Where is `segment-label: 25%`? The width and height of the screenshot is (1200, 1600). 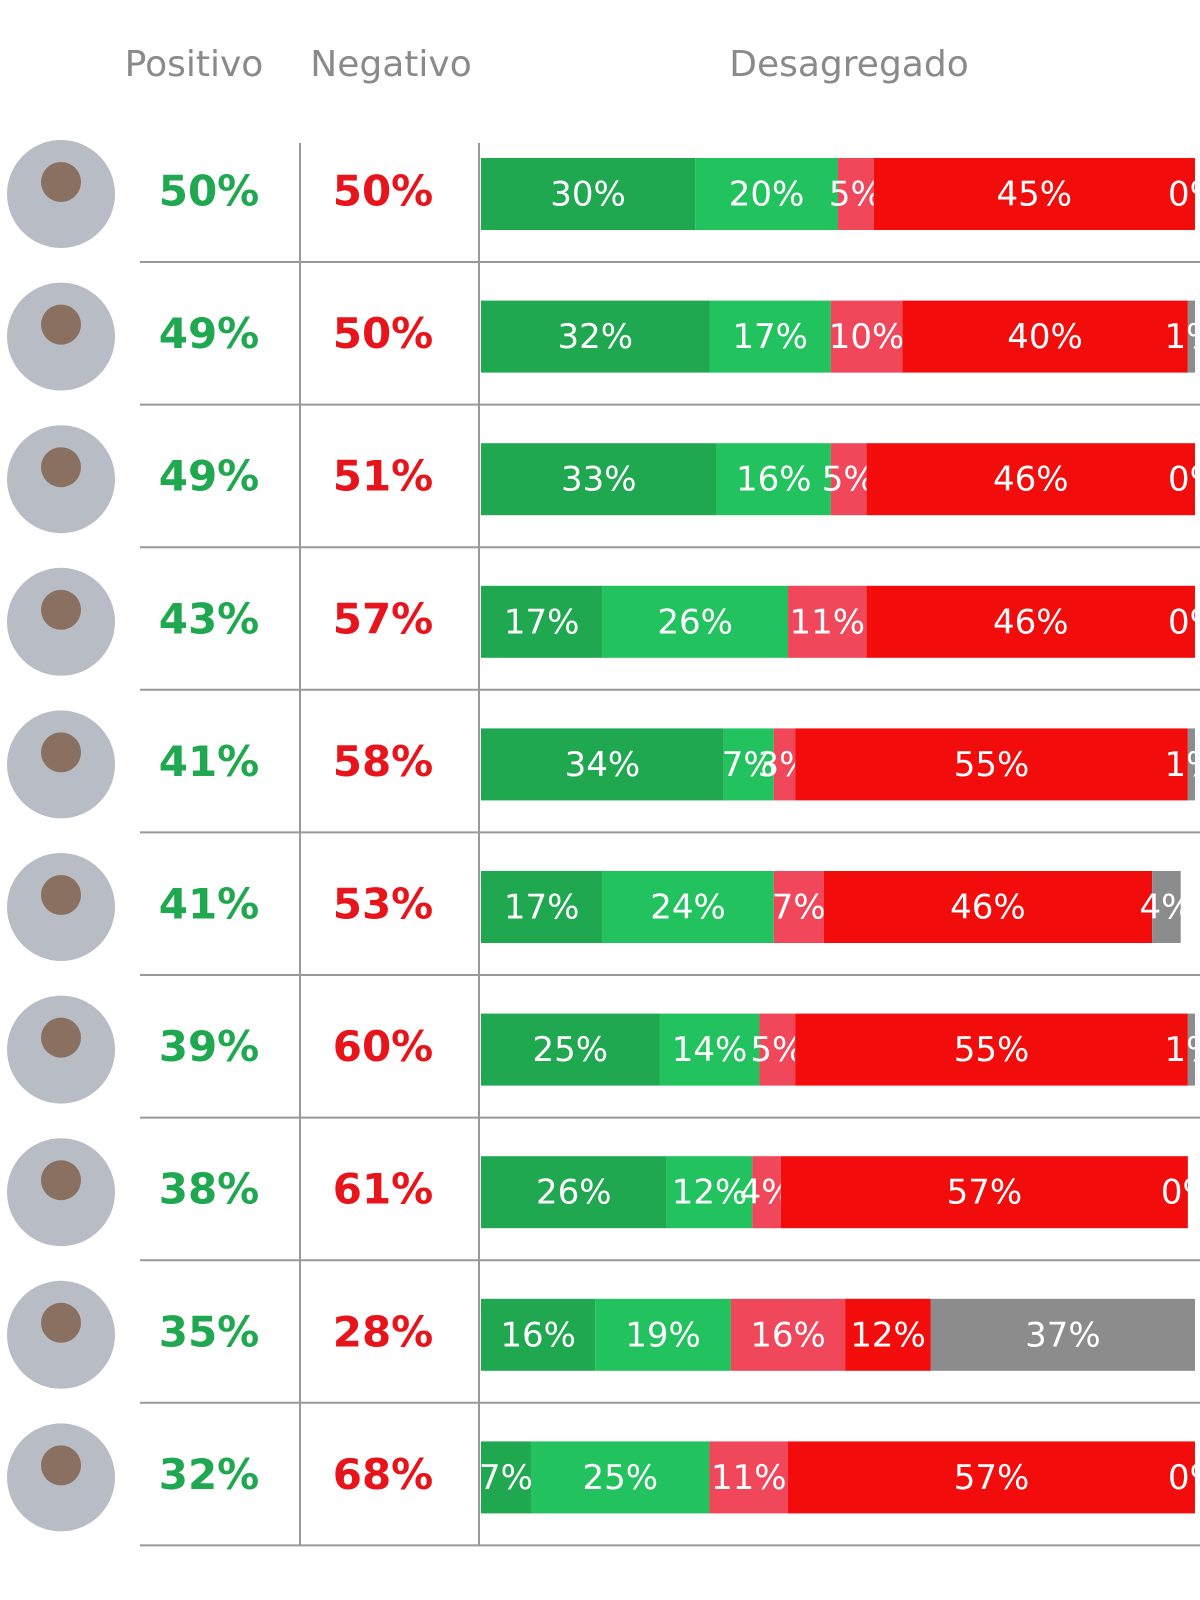 segment-label: 25% is located at coordinates (620, 1478).